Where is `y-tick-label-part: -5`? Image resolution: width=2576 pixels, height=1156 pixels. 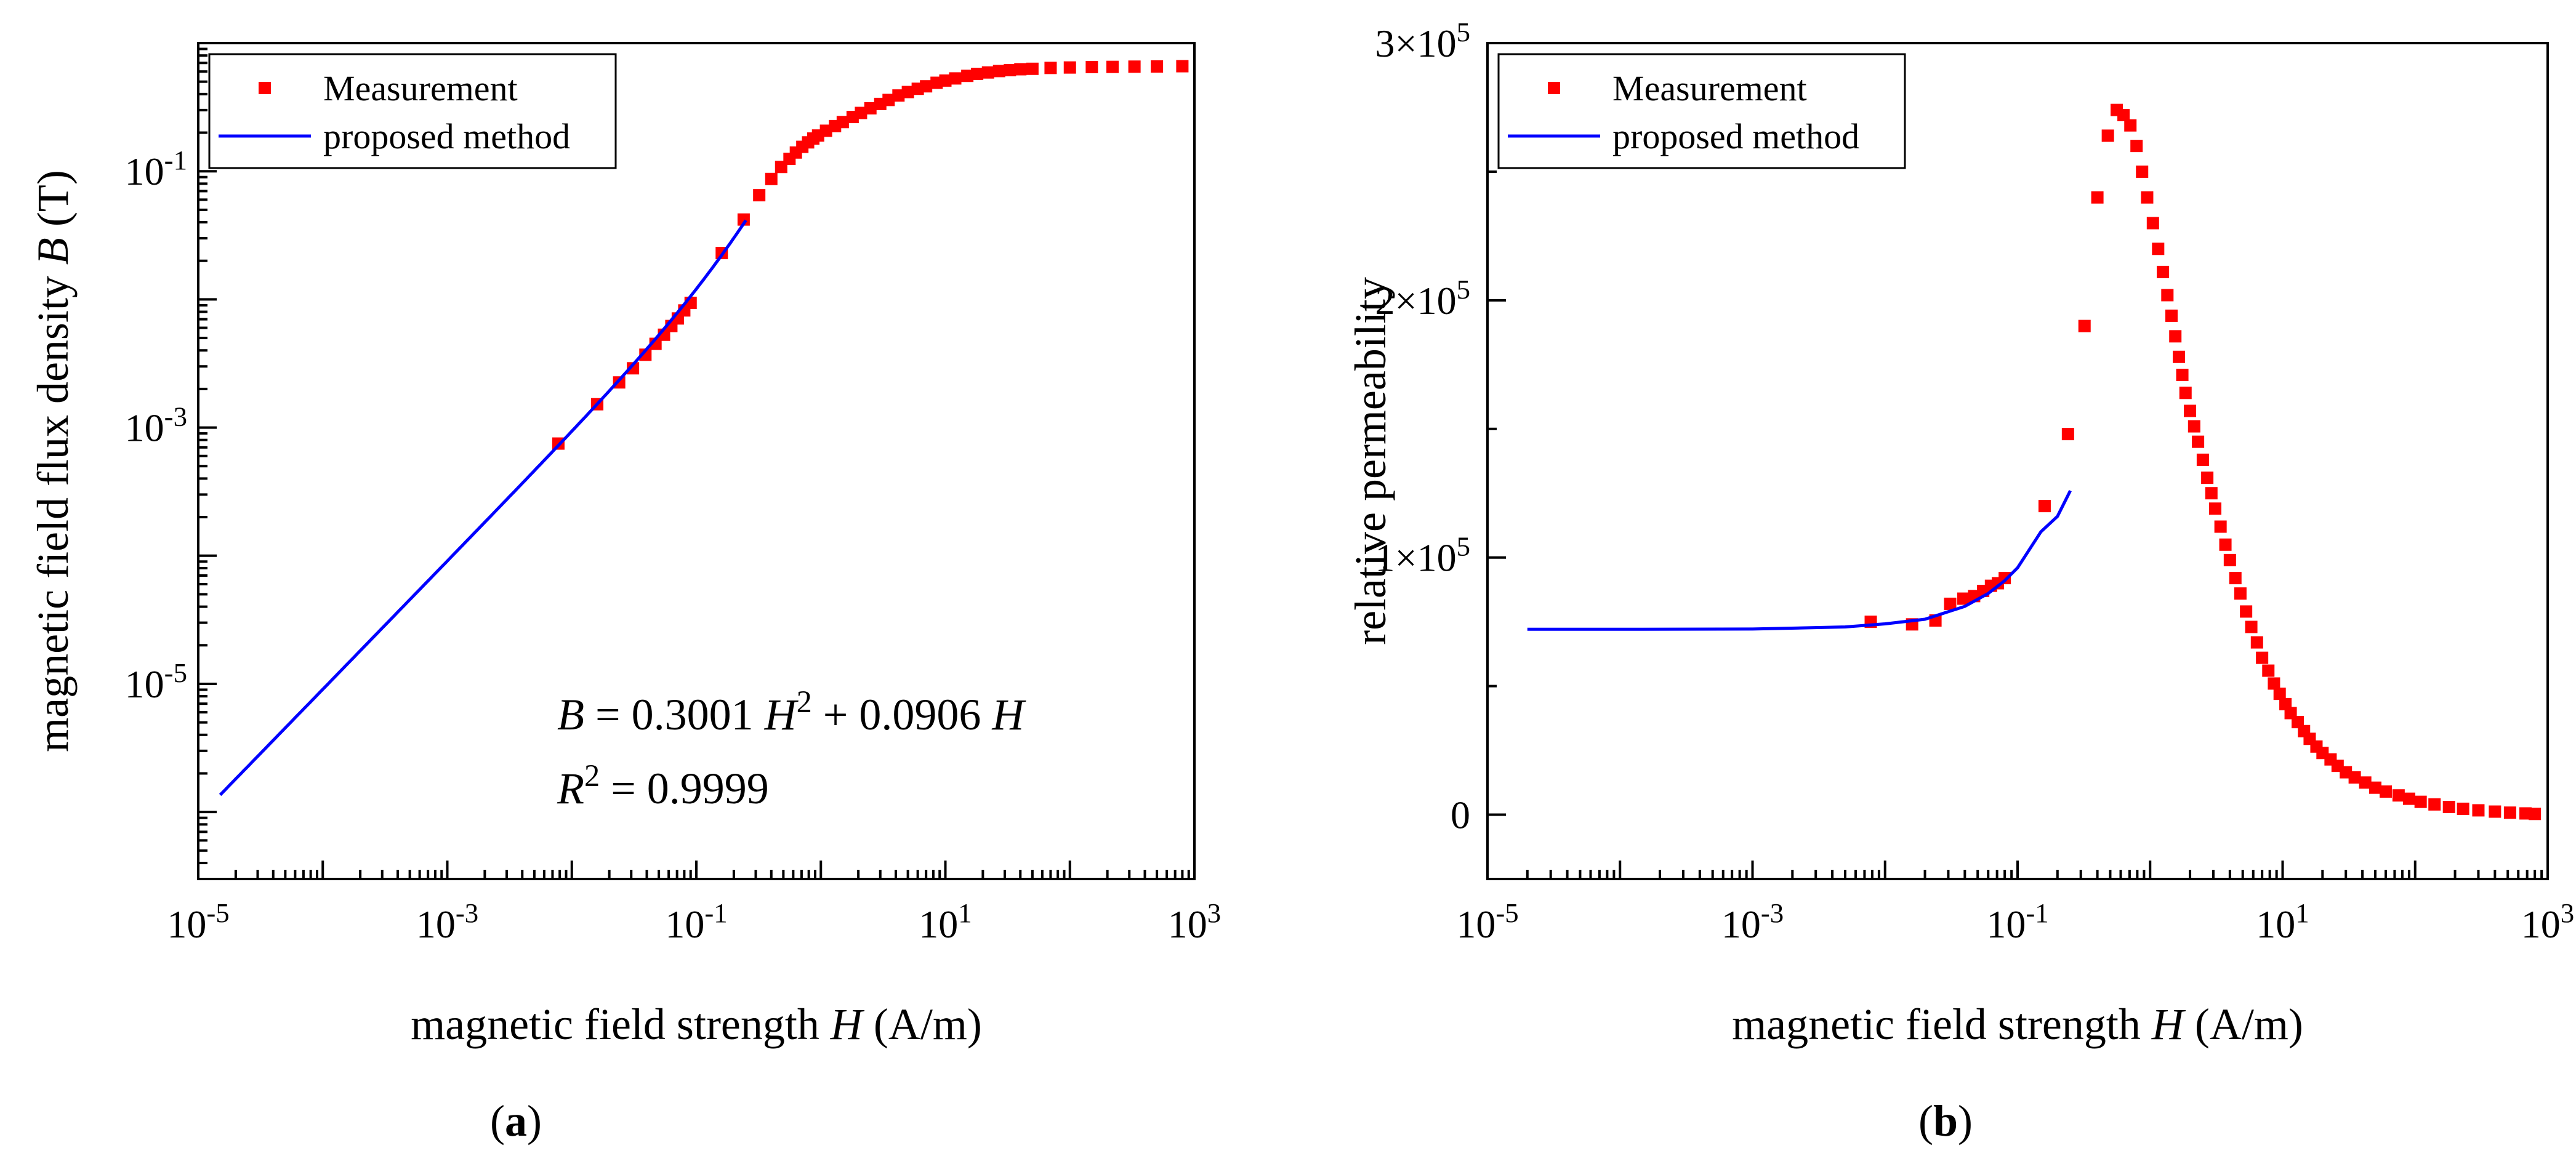
y-tick-label-part: -5 is located at coordinates (175, 672).